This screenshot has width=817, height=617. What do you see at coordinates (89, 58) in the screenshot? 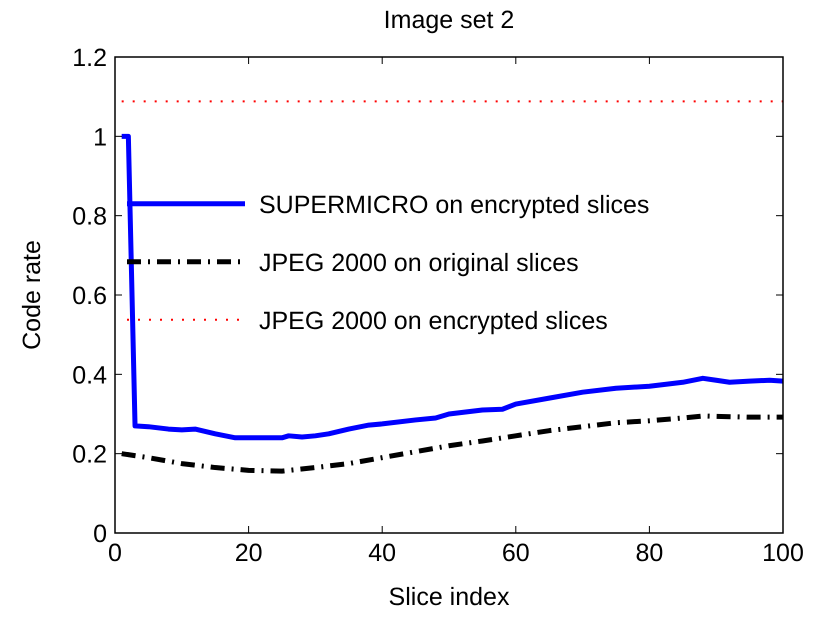
I see `y-tick-label: 1.2` at bounding box center [89, 58].